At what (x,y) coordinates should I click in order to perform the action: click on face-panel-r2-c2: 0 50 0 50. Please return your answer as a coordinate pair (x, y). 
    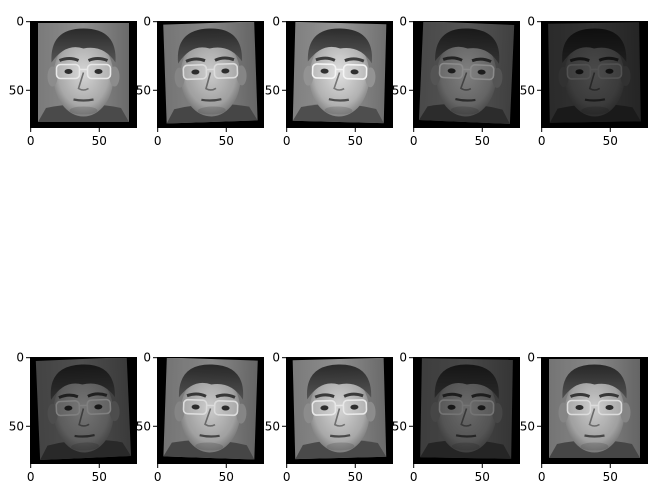
    Looking at the image, I should click on (200, 417).